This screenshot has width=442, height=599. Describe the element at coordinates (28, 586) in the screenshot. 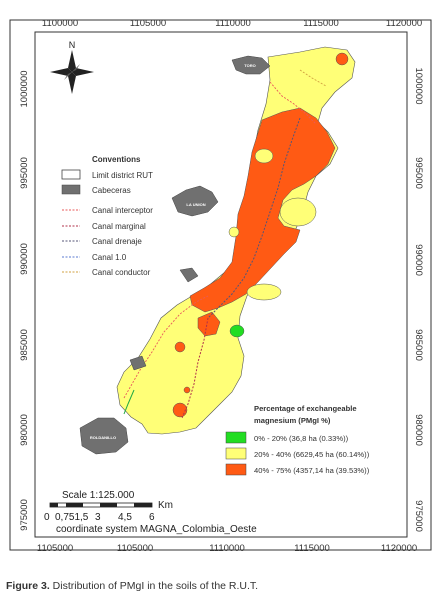

I see `figure-caption-label: Figure 3.` at that location.